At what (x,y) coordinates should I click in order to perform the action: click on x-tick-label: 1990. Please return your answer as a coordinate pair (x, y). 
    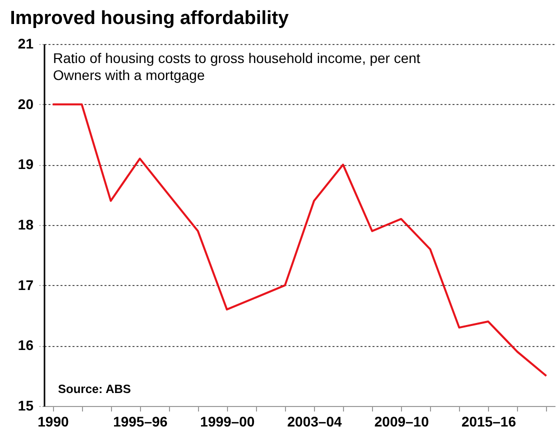
    Looking at the image, I should click on (53, 421).